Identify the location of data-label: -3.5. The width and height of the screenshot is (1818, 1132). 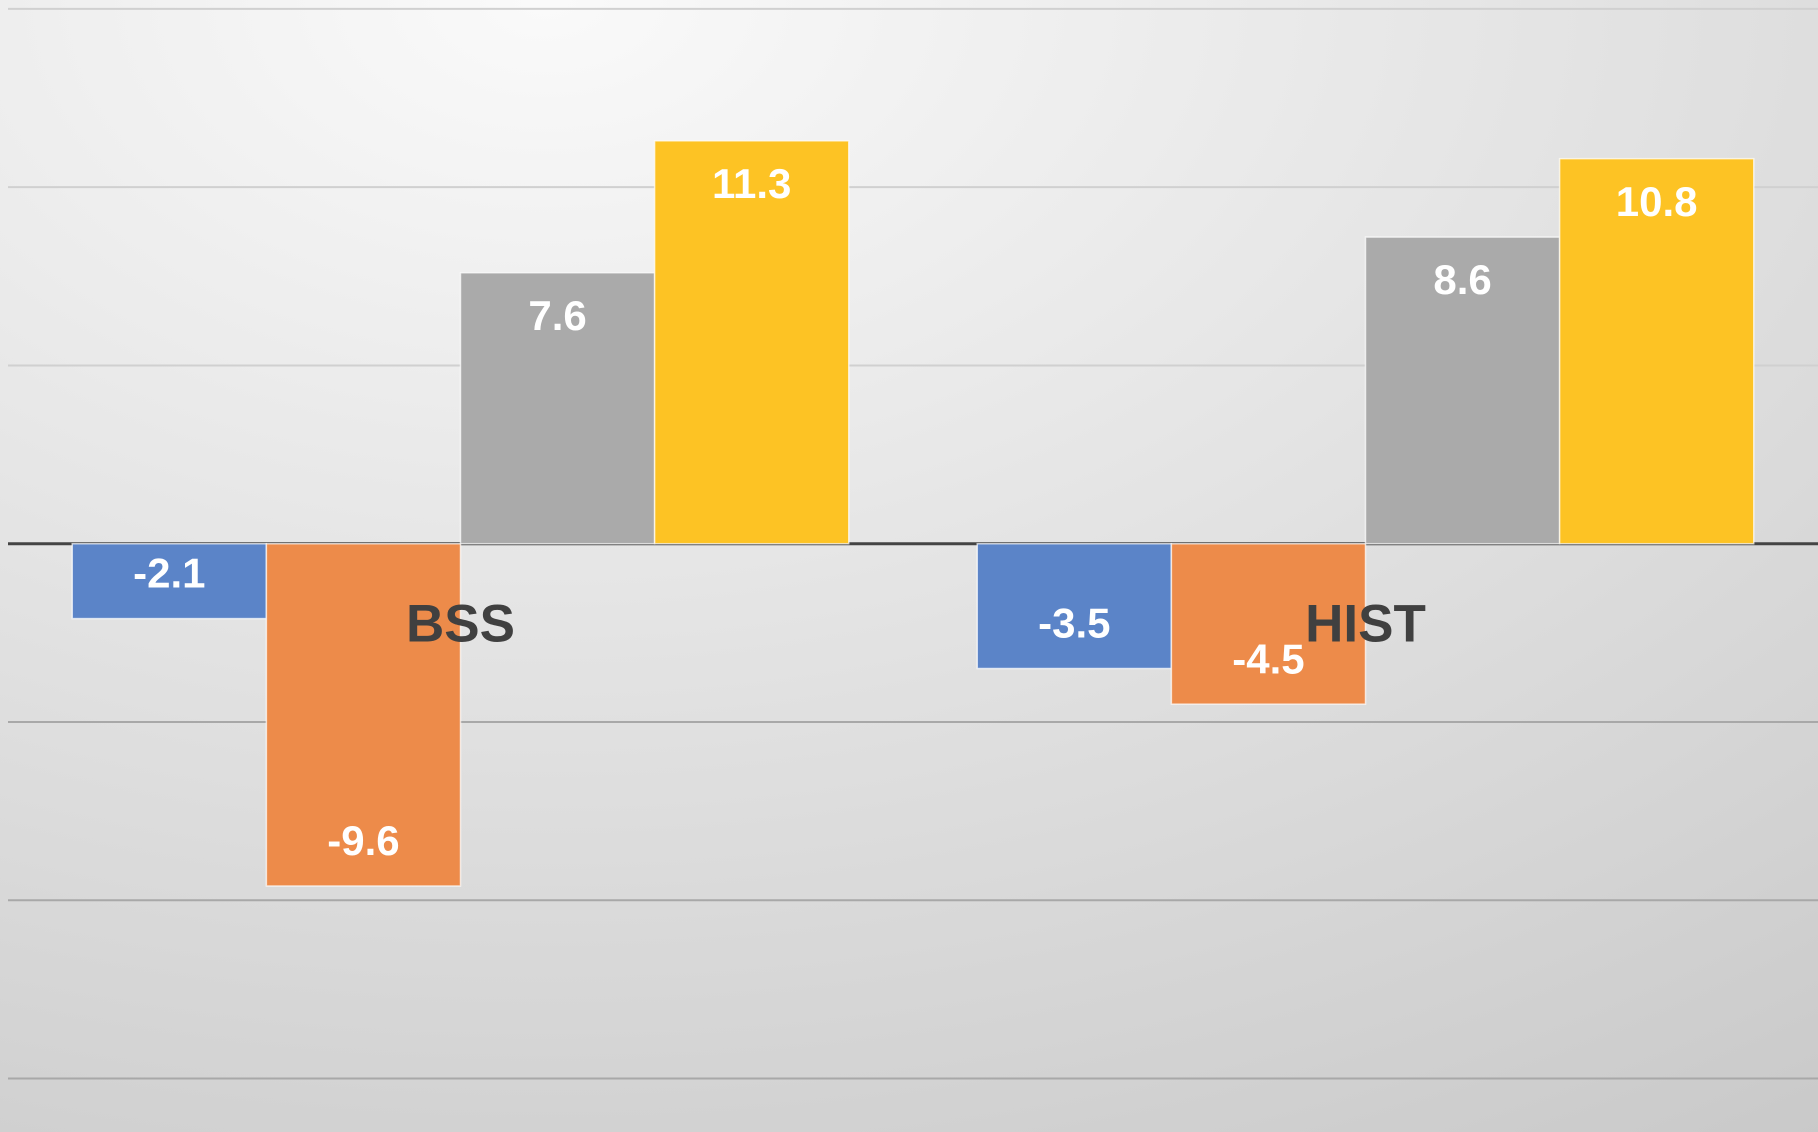
(1074, 623).